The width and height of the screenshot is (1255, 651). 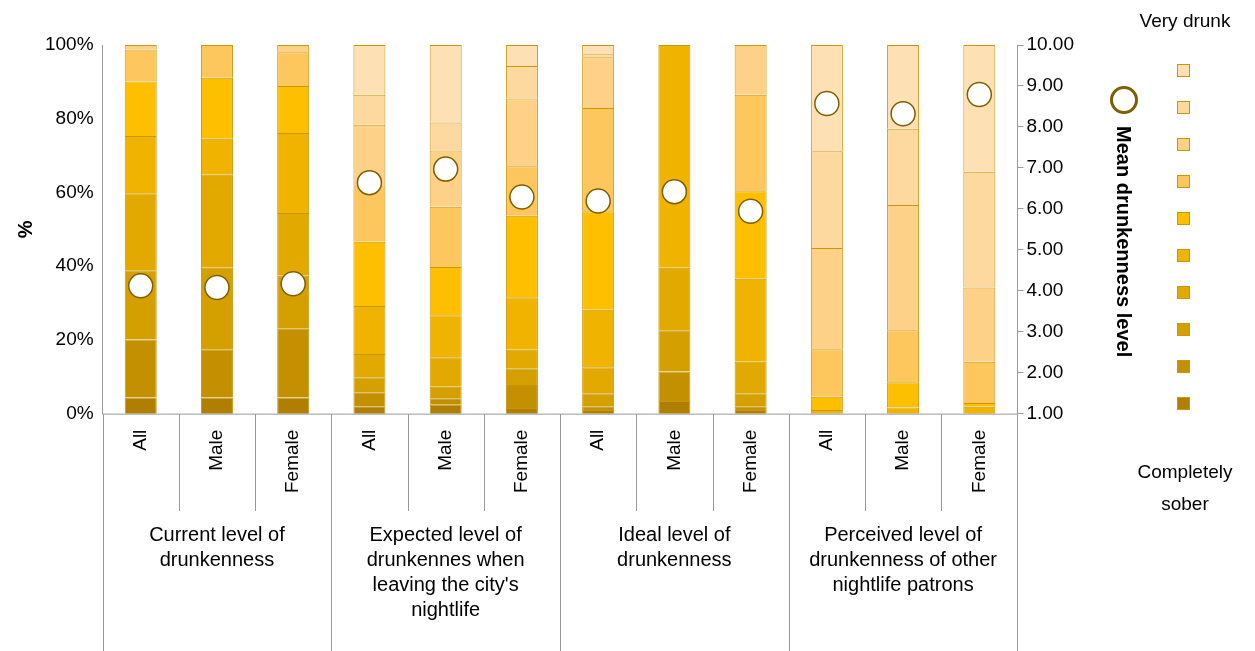 I want to click on text: Current level of drunkenness, so click(x=217, y=547).